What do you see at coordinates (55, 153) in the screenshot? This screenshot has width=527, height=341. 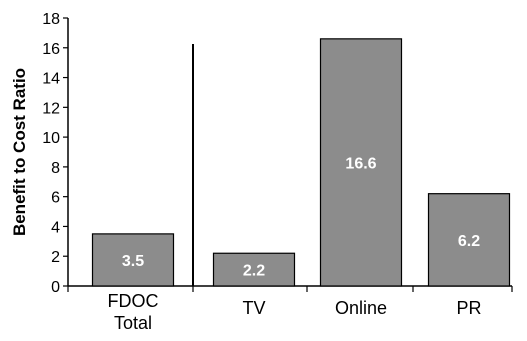 I see `y-axis: 0 2 4 6 8 10 12 14 16 18` at bounding box center [55, 153].